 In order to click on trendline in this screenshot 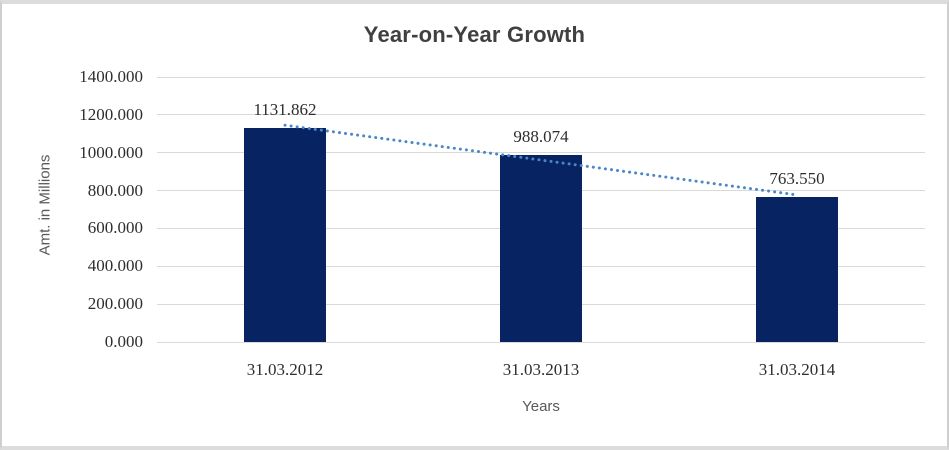, I will do `click(541, 160)`.